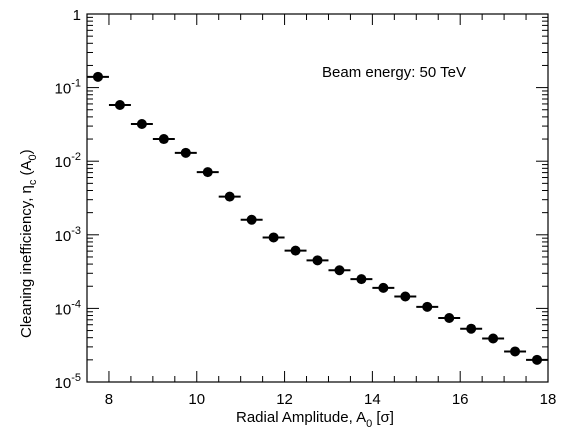  I want to click on x-axis-title: Radial Amplitude, A0 [σ], so click(315, 419).